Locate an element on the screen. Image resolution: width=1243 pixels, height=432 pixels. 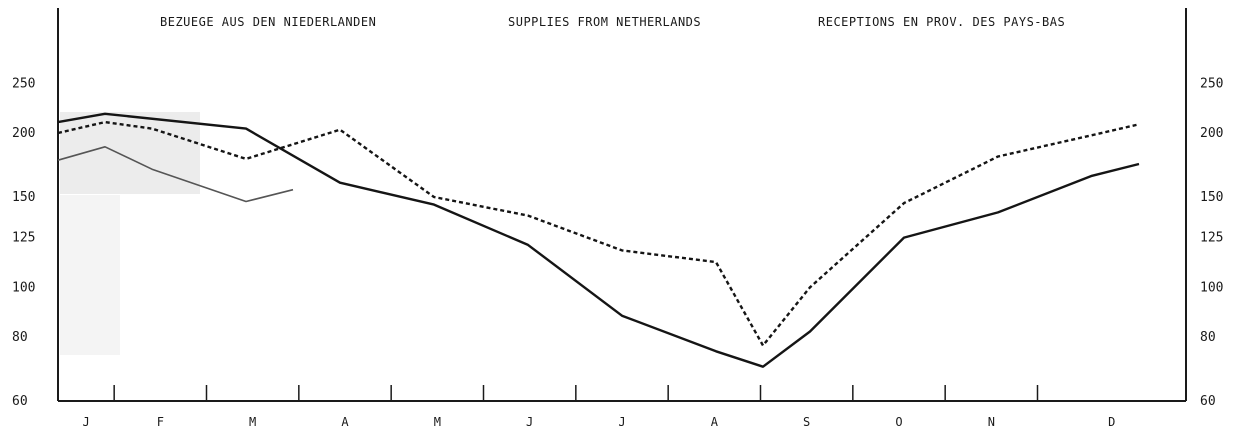
chart-title-de: BEZUEGE AUS DEN NIEDERLANDEN is located at coordinates (268, 22).